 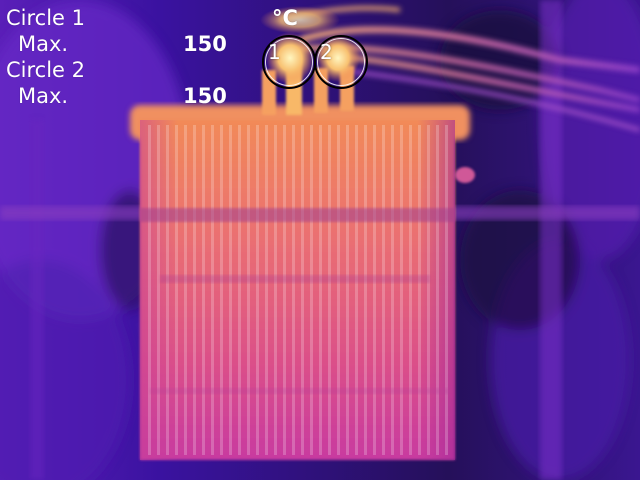 What do you see at coordinates (43, 96) in the screenshot?
I see `circle2-stat-label: Max.` at bounding box center [43, 96].